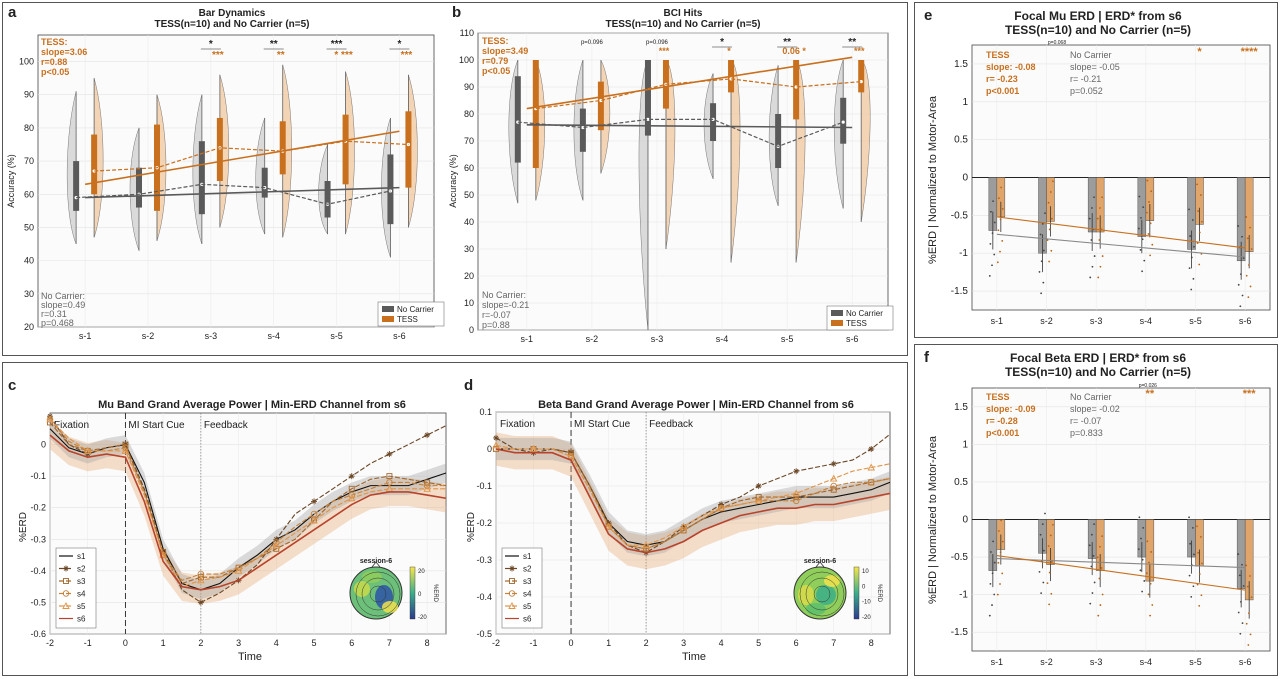  I want to click on b-ytick-label: 70, so click(469, 141).